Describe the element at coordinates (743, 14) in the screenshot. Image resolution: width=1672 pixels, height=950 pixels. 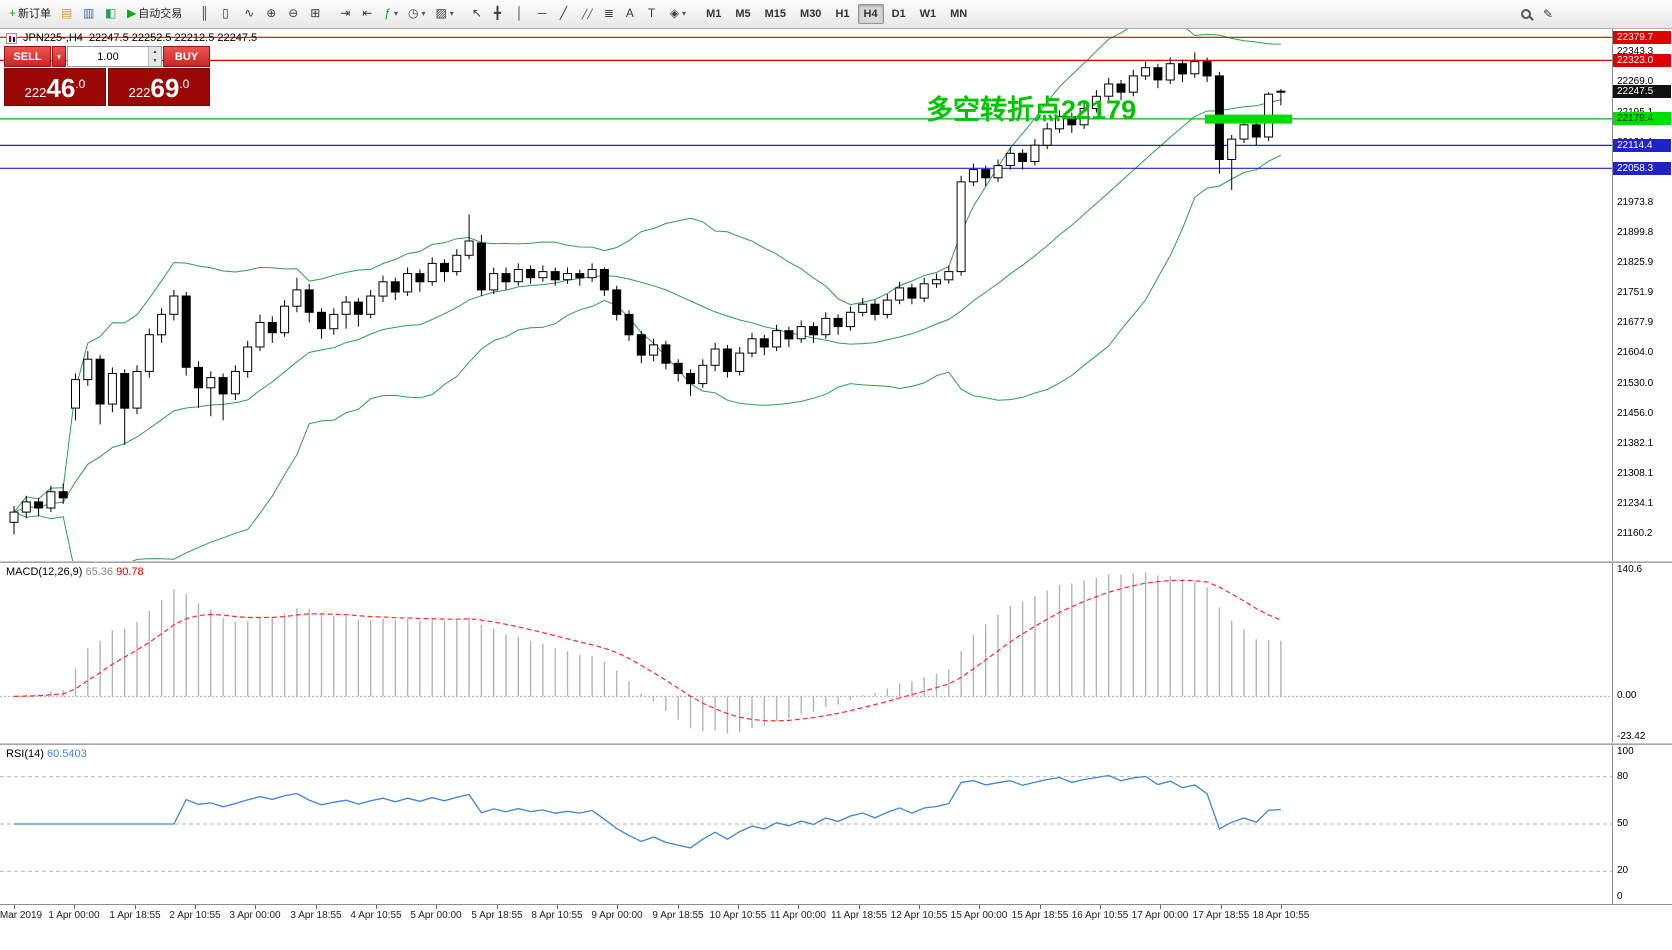
I see `timeframe-m5: M5` at that location.